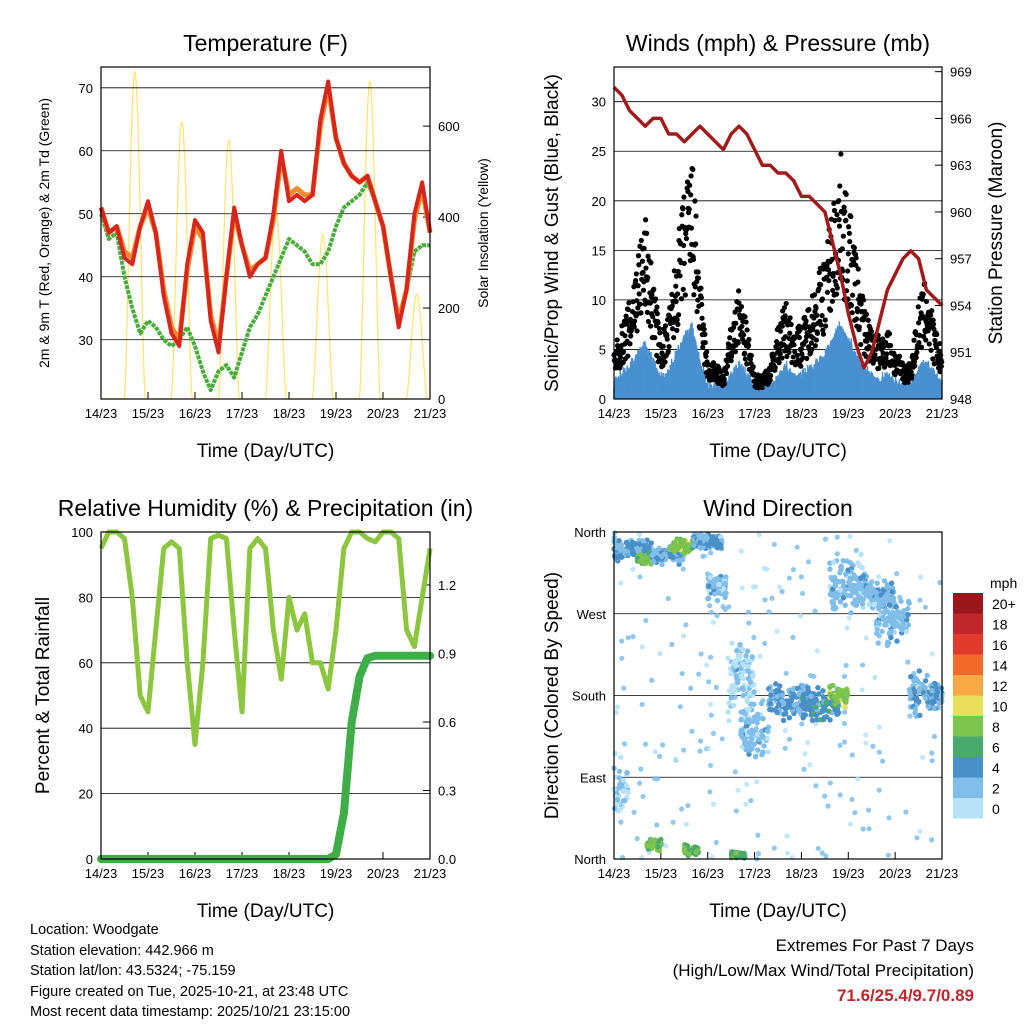  Describe the element at coordinates (778, 451) in the screenshot. I see `x-axis-label: Time (Day/UTC)` at that location.